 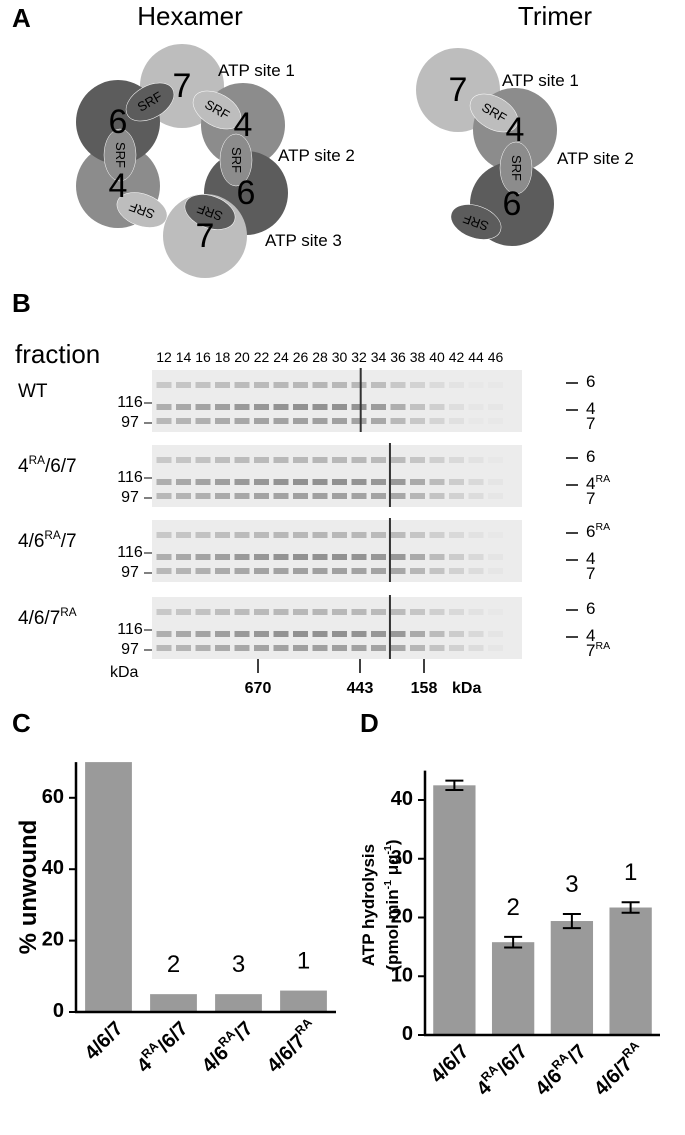 I want to click on text-run: 443, so click(x=360, y=688).